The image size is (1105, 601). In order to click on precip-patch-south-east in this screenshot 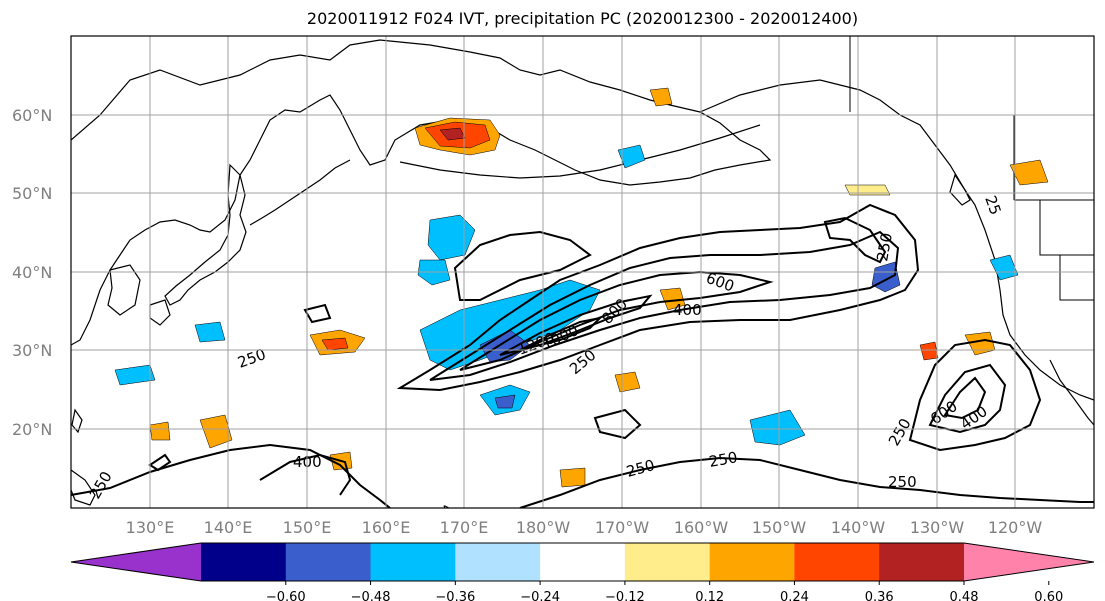, I will do `click(627, 382)`.